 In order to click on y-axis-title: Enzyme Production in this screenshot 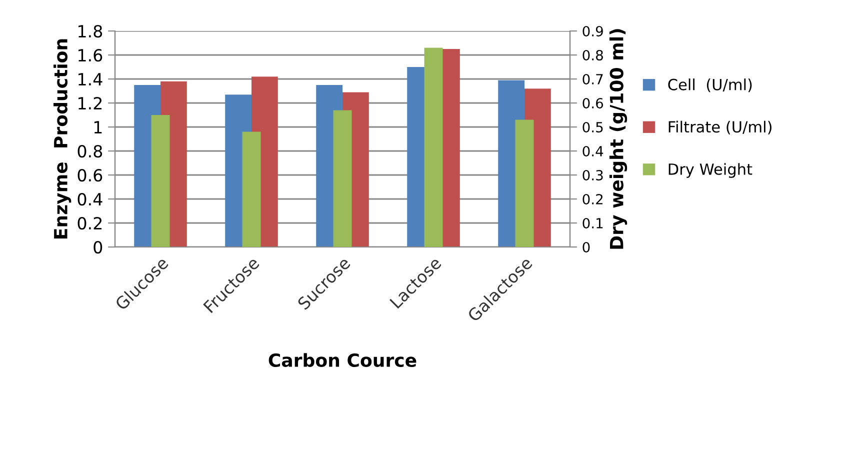, I will do `click(63, 138)`.